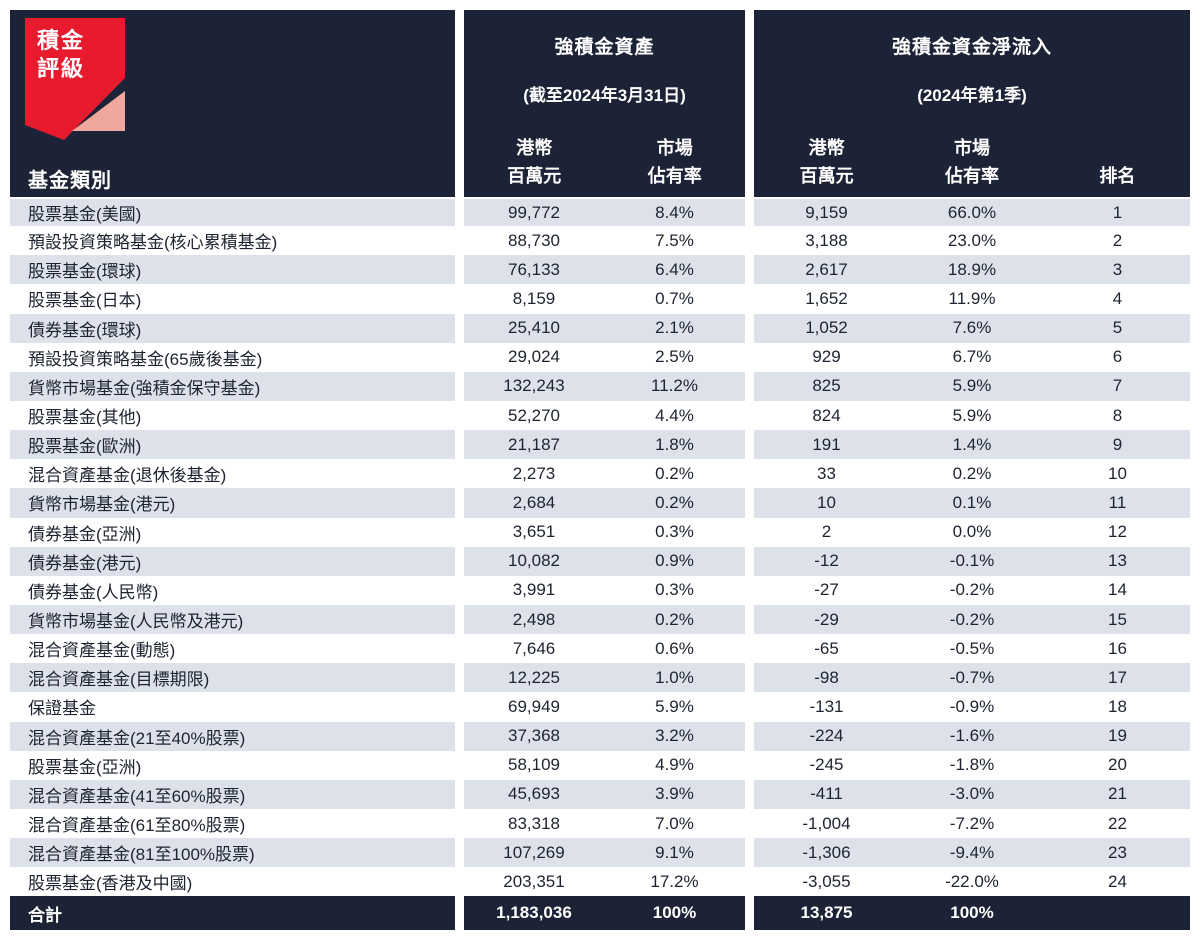  I want to click on inflow-hkd-cell: -12, so click(826, 561).